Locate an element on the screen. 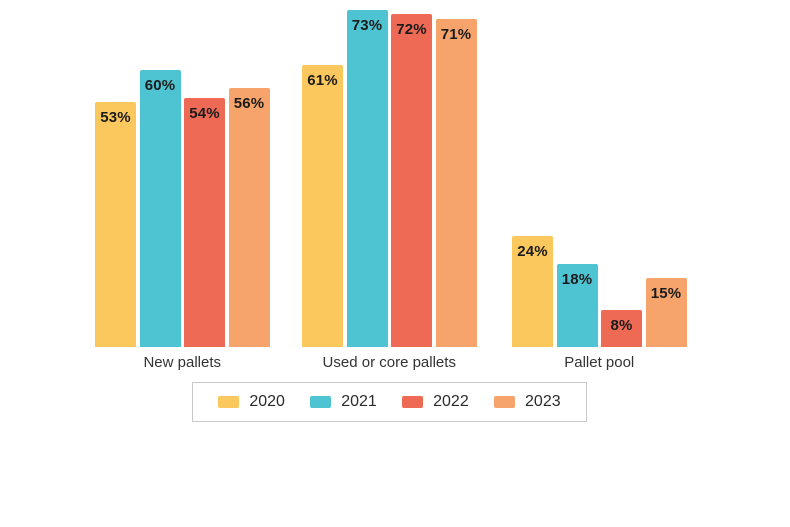 The image size is (790, 527). legend-label-2020: 2020 is located at coordinates (267, 401).